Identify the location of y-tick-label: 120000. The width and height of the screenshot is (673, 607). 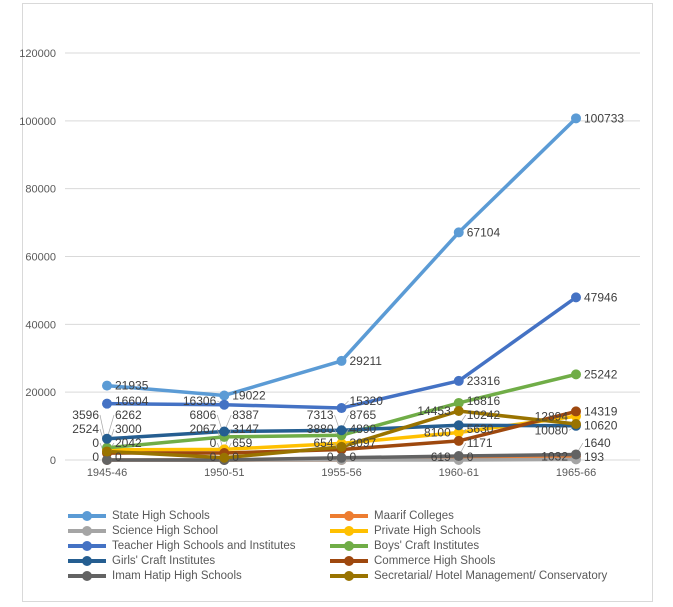
(37, 54).